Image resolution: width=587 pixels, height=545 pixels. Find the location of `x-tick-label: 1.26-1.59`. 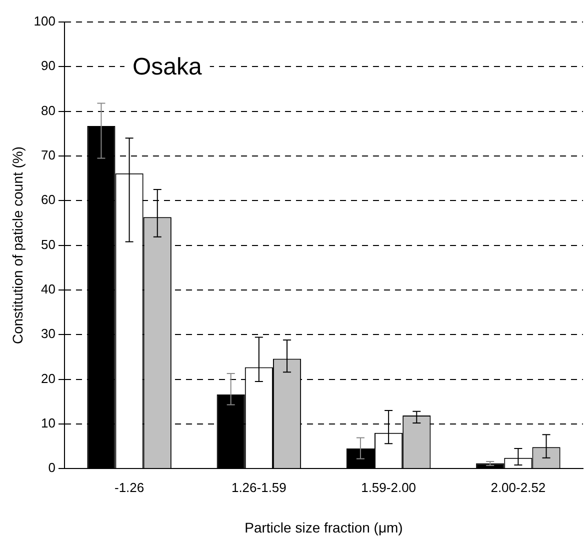

x-tick-label: 1.26-1.59 is located at coordinates (258, 487).